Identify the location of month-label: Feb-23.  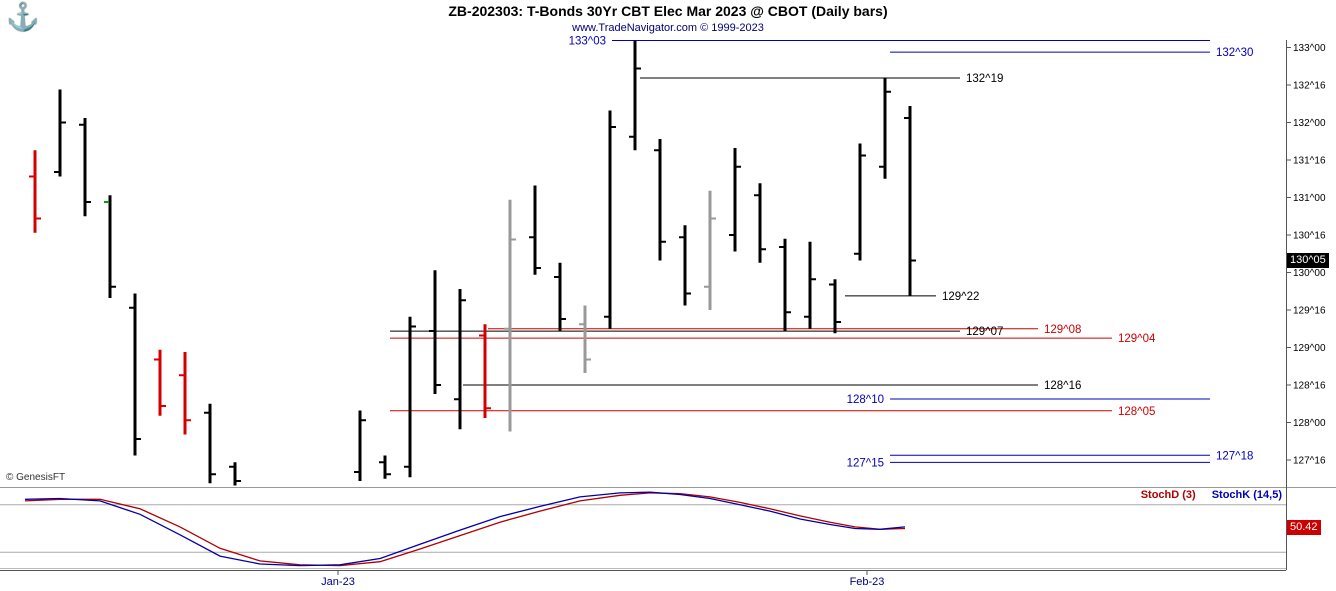
(867, 582).